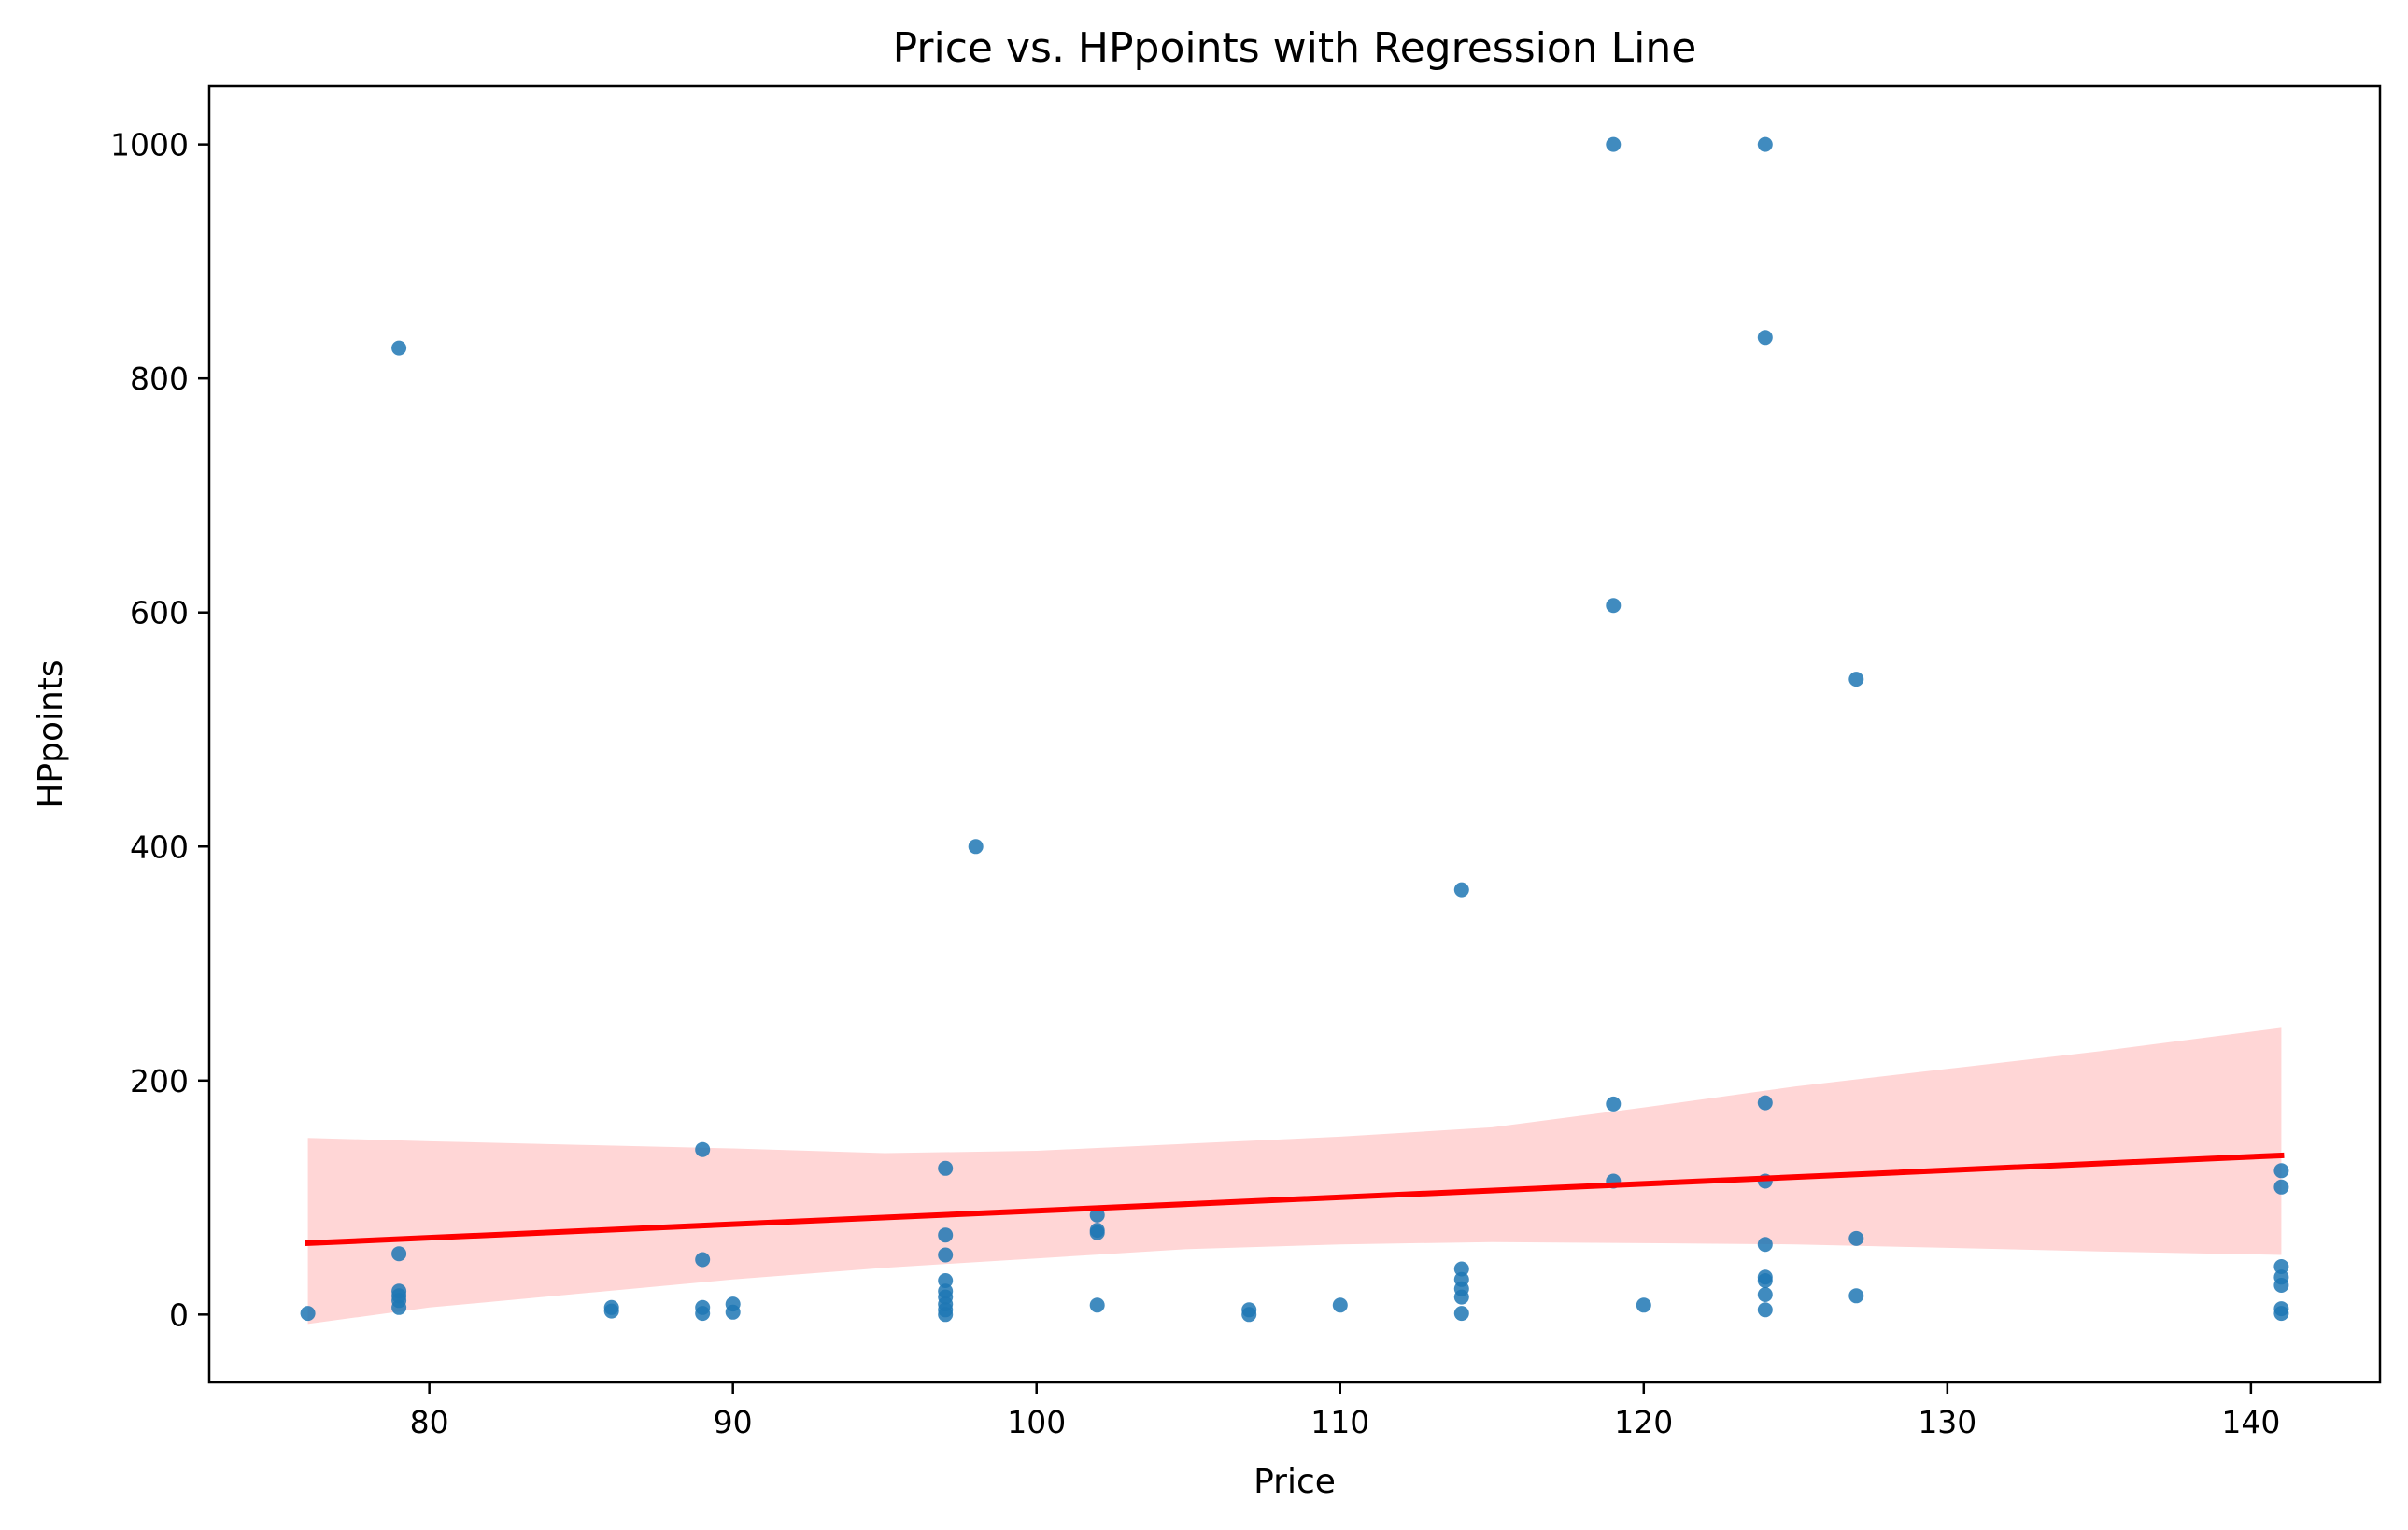  Describe the element at coordinates (51, 733) in the screenshot. I see `y-axis-label: HPpoints` at that location.